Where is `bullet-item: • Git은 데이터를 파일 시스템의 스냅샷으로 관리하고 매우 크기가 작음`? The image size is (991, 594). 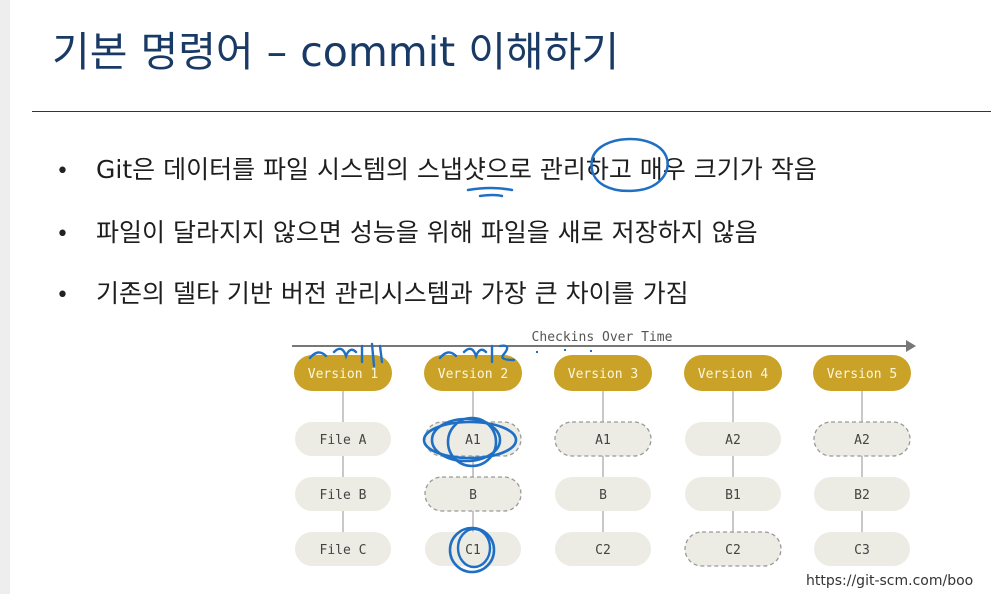 bullet-item: • Git은 데이터를 파일 시스템의 스냅샷으로 관리하고 매우 크기가 작음 is located at coordinates (436, 168).